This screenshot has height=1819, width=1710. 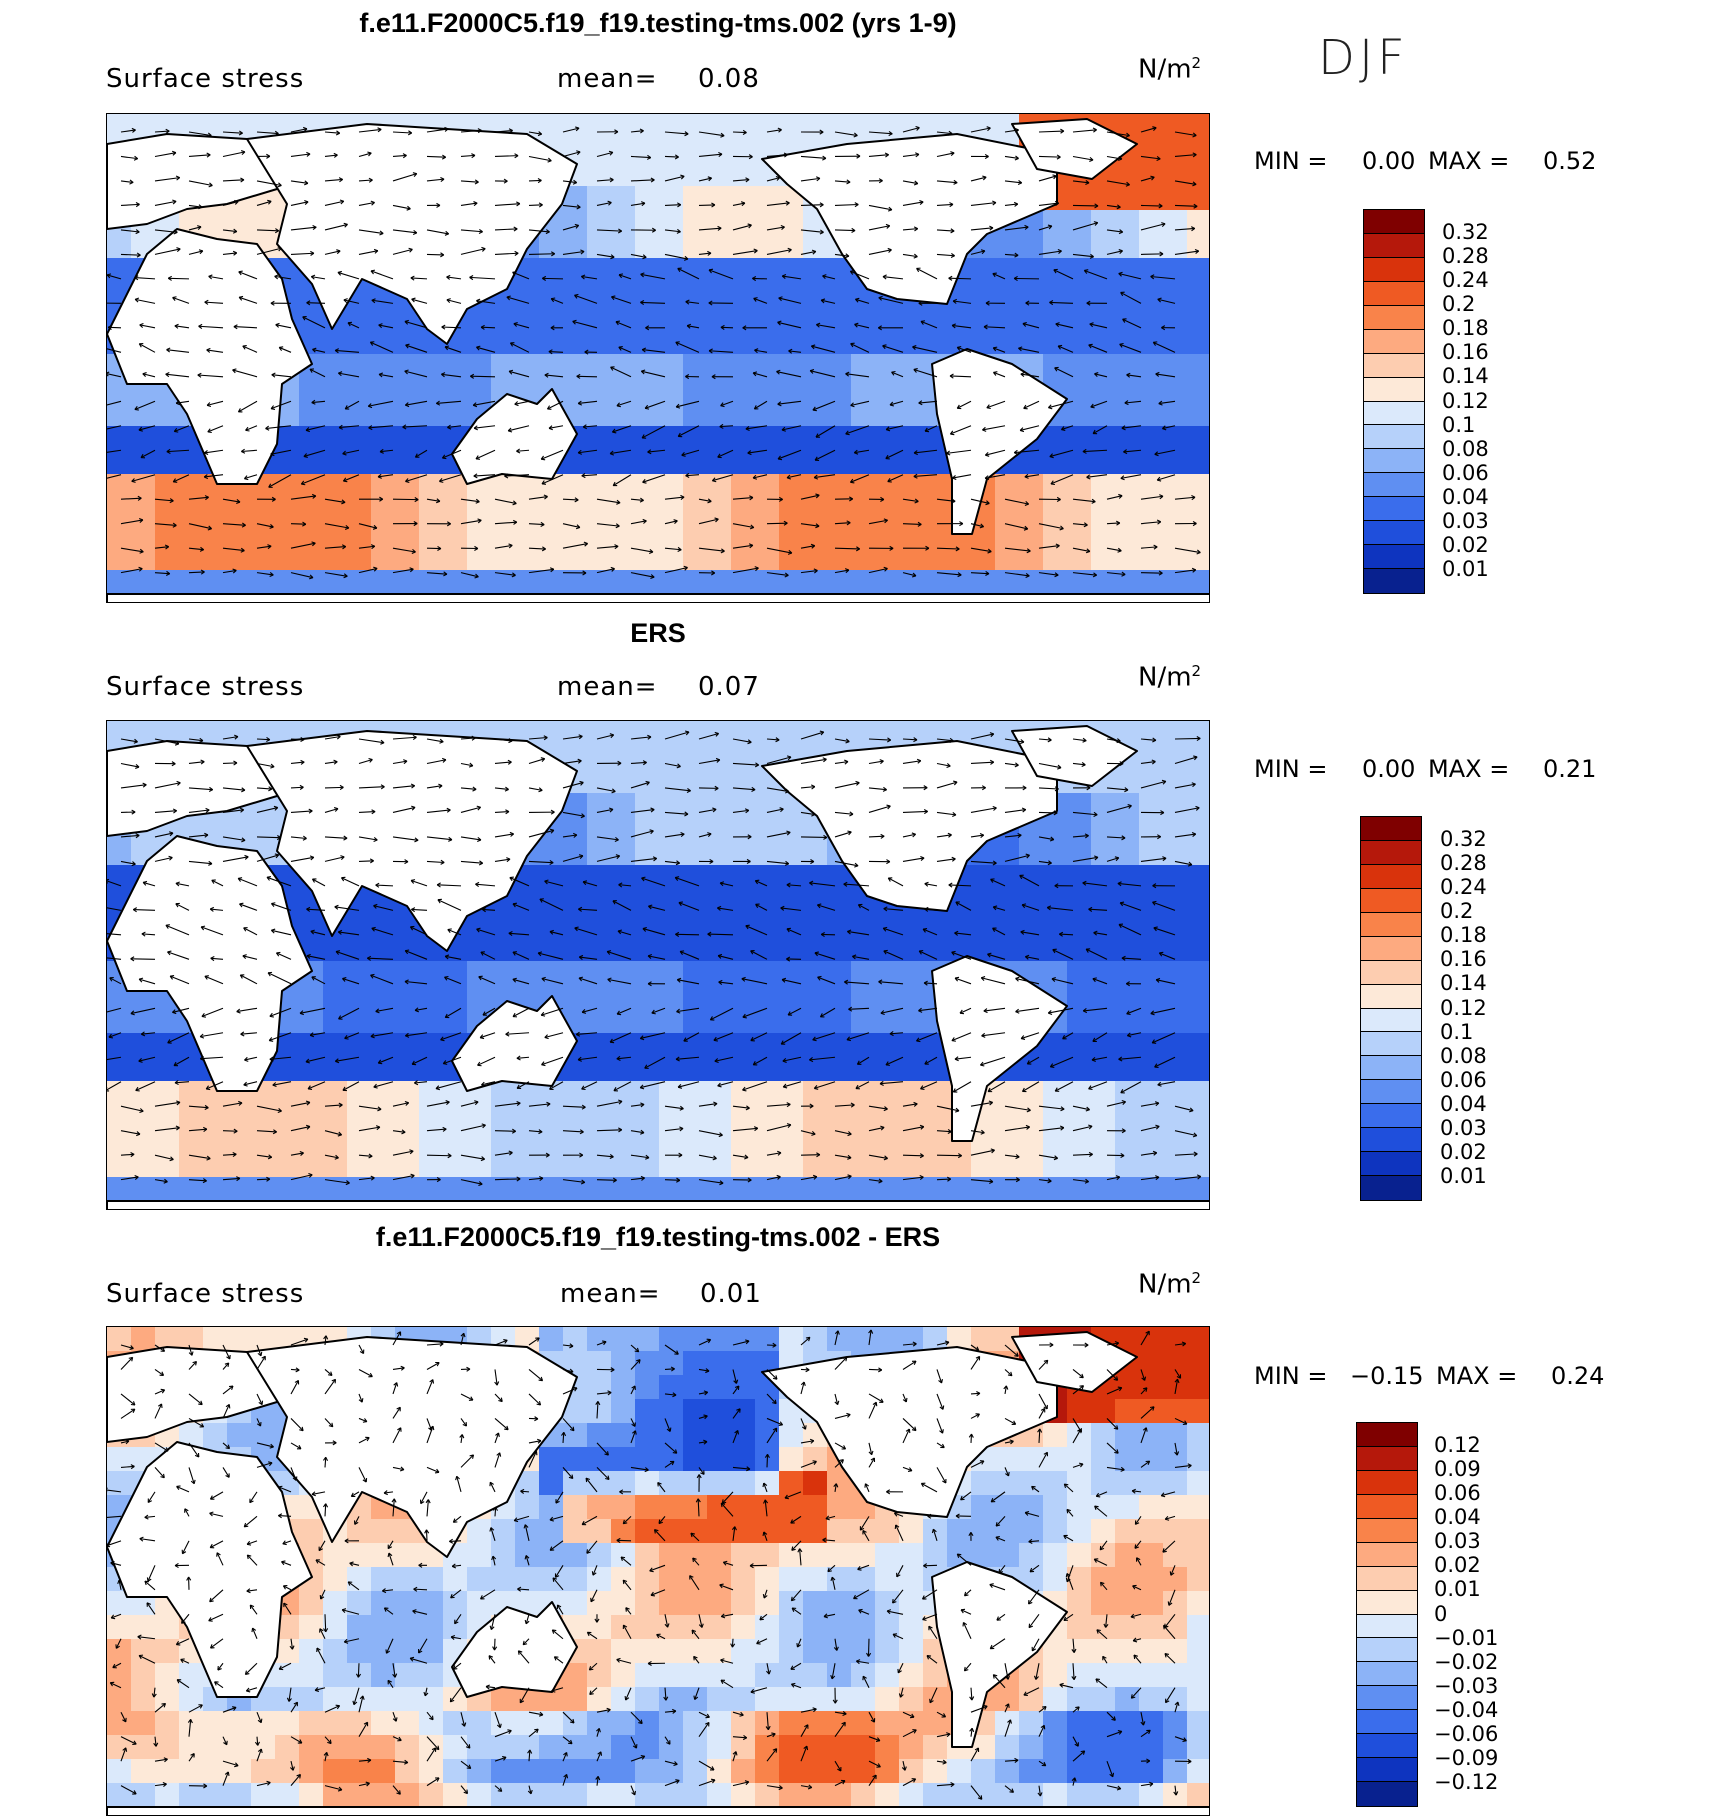 I want to click on continent-samerica, so click(x=999, y=1048).